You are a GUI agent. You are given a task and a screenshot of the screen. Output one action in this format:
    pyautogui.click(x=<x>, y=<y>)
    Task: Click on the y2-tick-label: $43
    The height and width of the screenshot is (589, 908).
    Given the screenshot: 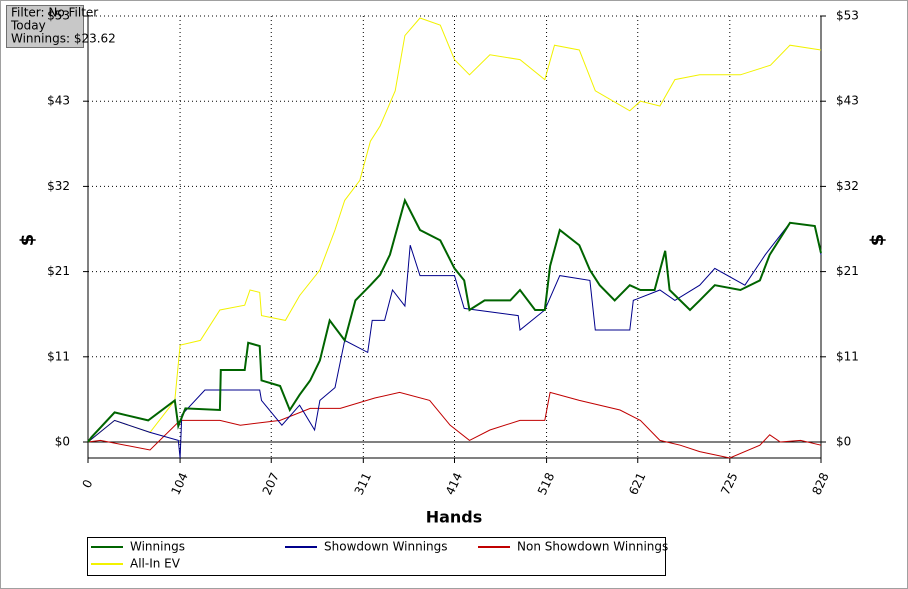 What is the action you would take?
    pyautogui.click(x=847, y=101)
    